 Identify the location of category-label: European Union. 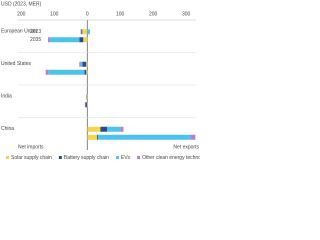
(19, 32).